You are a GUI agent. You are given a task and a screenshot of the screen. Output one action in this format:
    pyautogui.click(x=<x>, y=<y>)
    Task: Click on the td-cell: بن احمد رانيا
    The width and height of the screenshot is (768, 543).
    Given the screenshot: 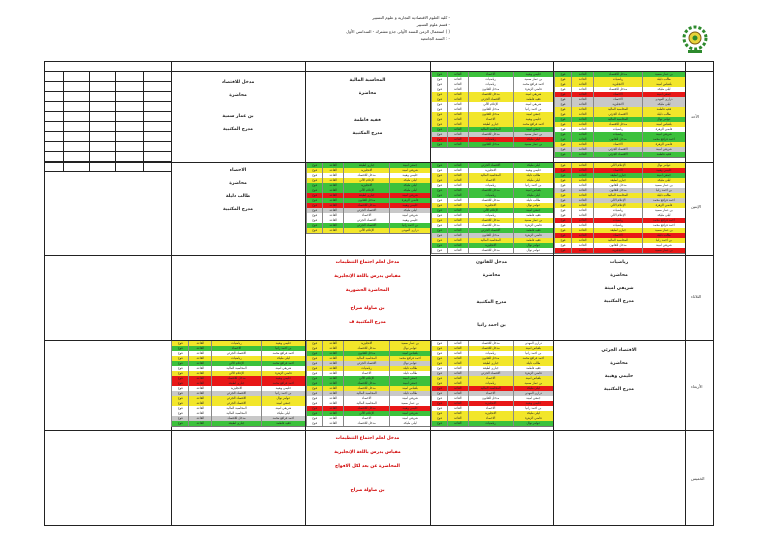 What is the action you would take?
    pyautogui.click(x=282, y=348)
    